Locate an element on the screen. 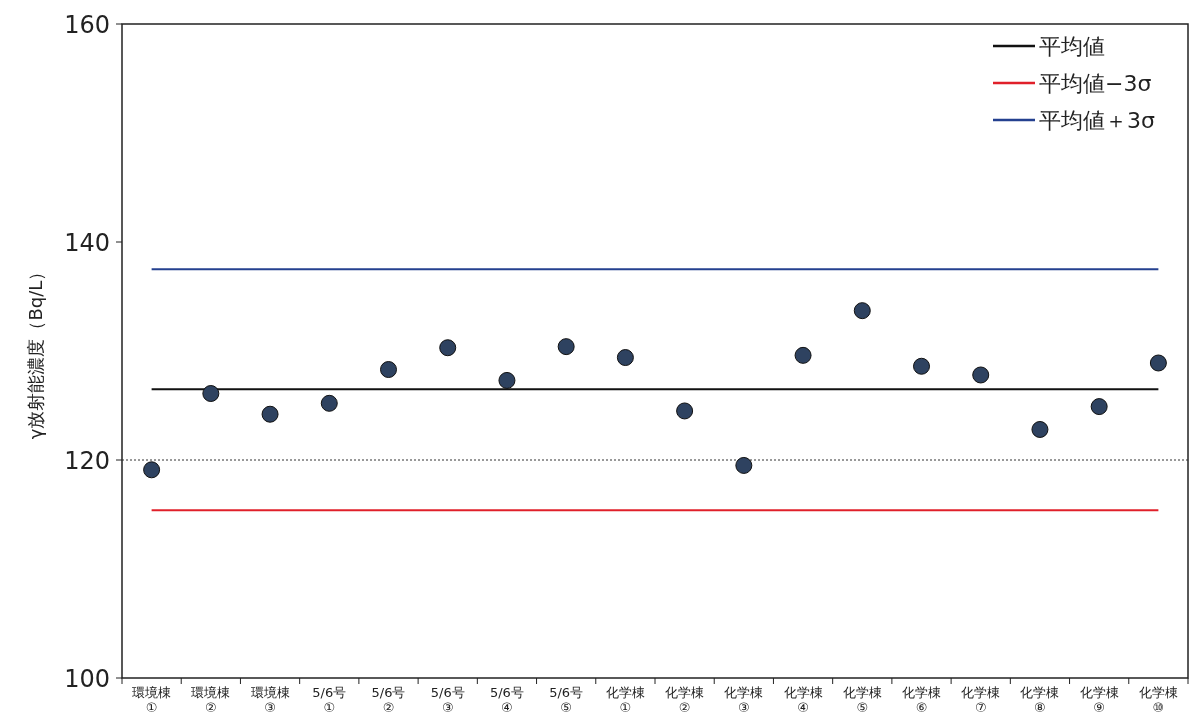  y-tick-label: 160 is located at coordinates (87, 25).